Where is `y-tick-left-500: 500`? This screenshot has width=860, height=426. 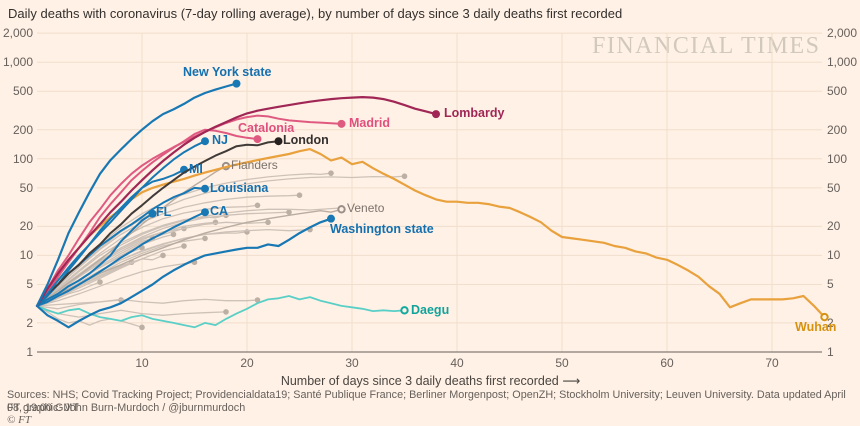
y-tick-left-500: 500 is located at coordinates (22, 91).